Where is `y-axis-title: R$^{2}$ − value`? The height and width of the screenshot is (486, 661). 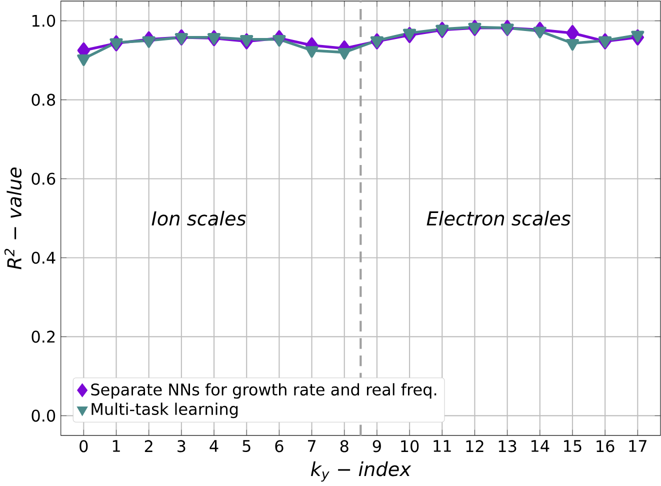 y-axis-title: R$^{2}$ − value is located at coordinates (13, 218).